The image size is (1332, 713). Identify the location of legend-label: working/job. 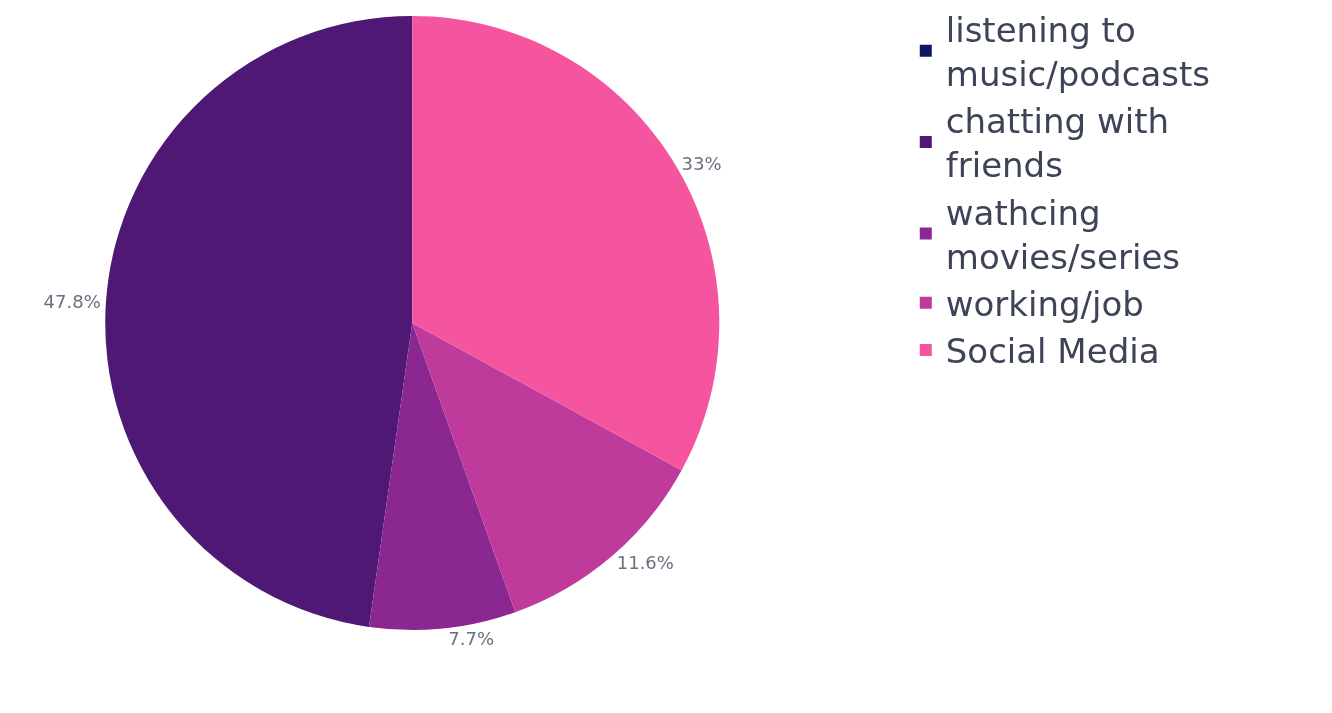
(1044, 304).